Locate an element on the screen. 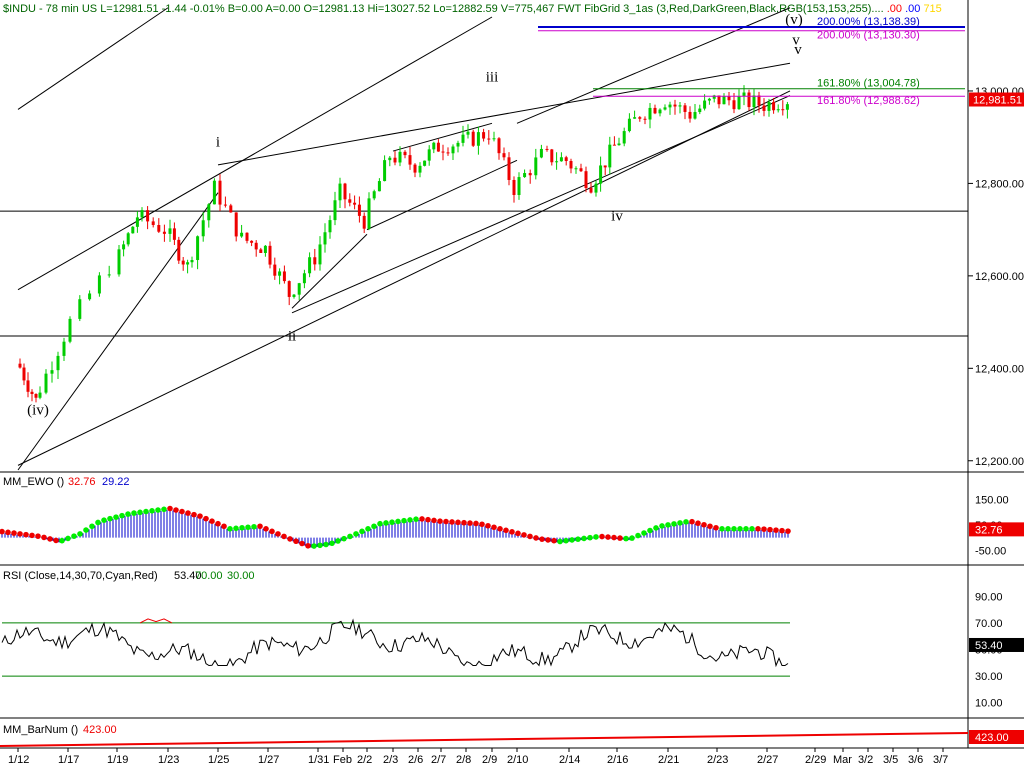 This screenshot has width=1024, height=773. rsi-panel is located at coordinates (395, 647).